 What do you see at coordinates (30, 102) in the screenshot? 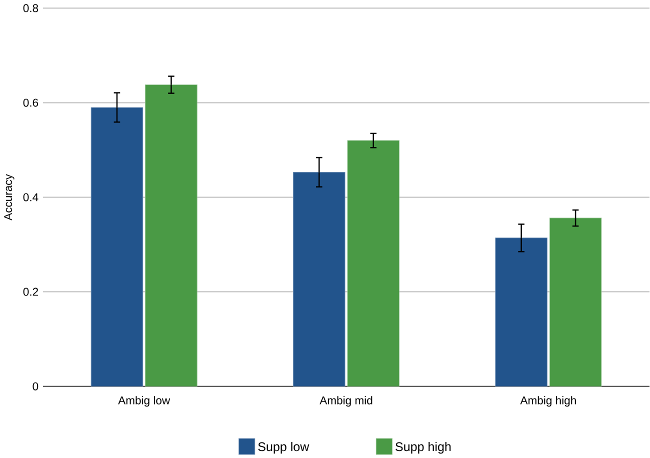
I see `y-tick-label: 0.6` at bounding box center [30, 102].